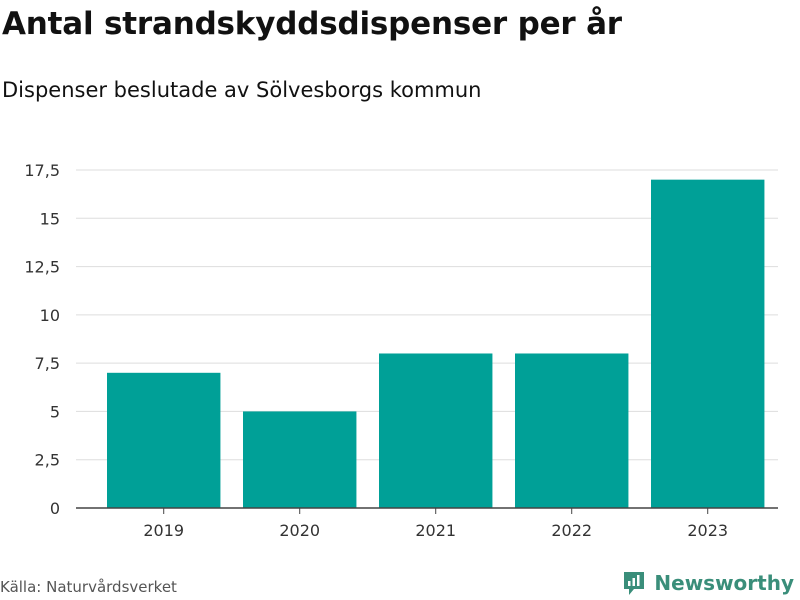 The image size is (800, 600). What do you see at coordinates (163, 530) in the screenshot?
I see `x-tick-label: 2019` at bounding box center [163, 530].